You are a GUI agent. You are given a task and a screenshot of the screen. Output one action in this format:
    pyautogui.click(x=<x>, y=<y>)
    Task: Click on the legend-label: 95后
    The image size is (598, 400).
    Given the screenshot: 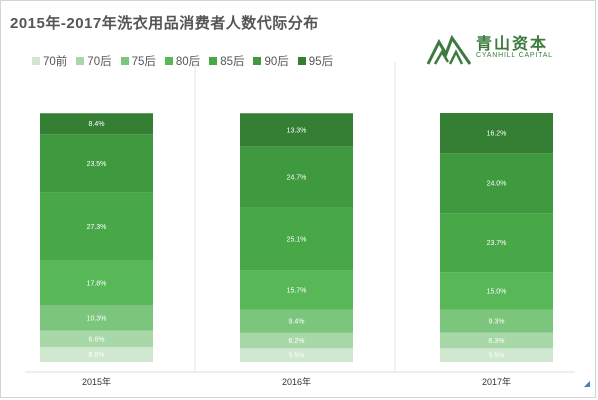 What is the action you would take?
    pyautogui.click(x=321, y=62)
    